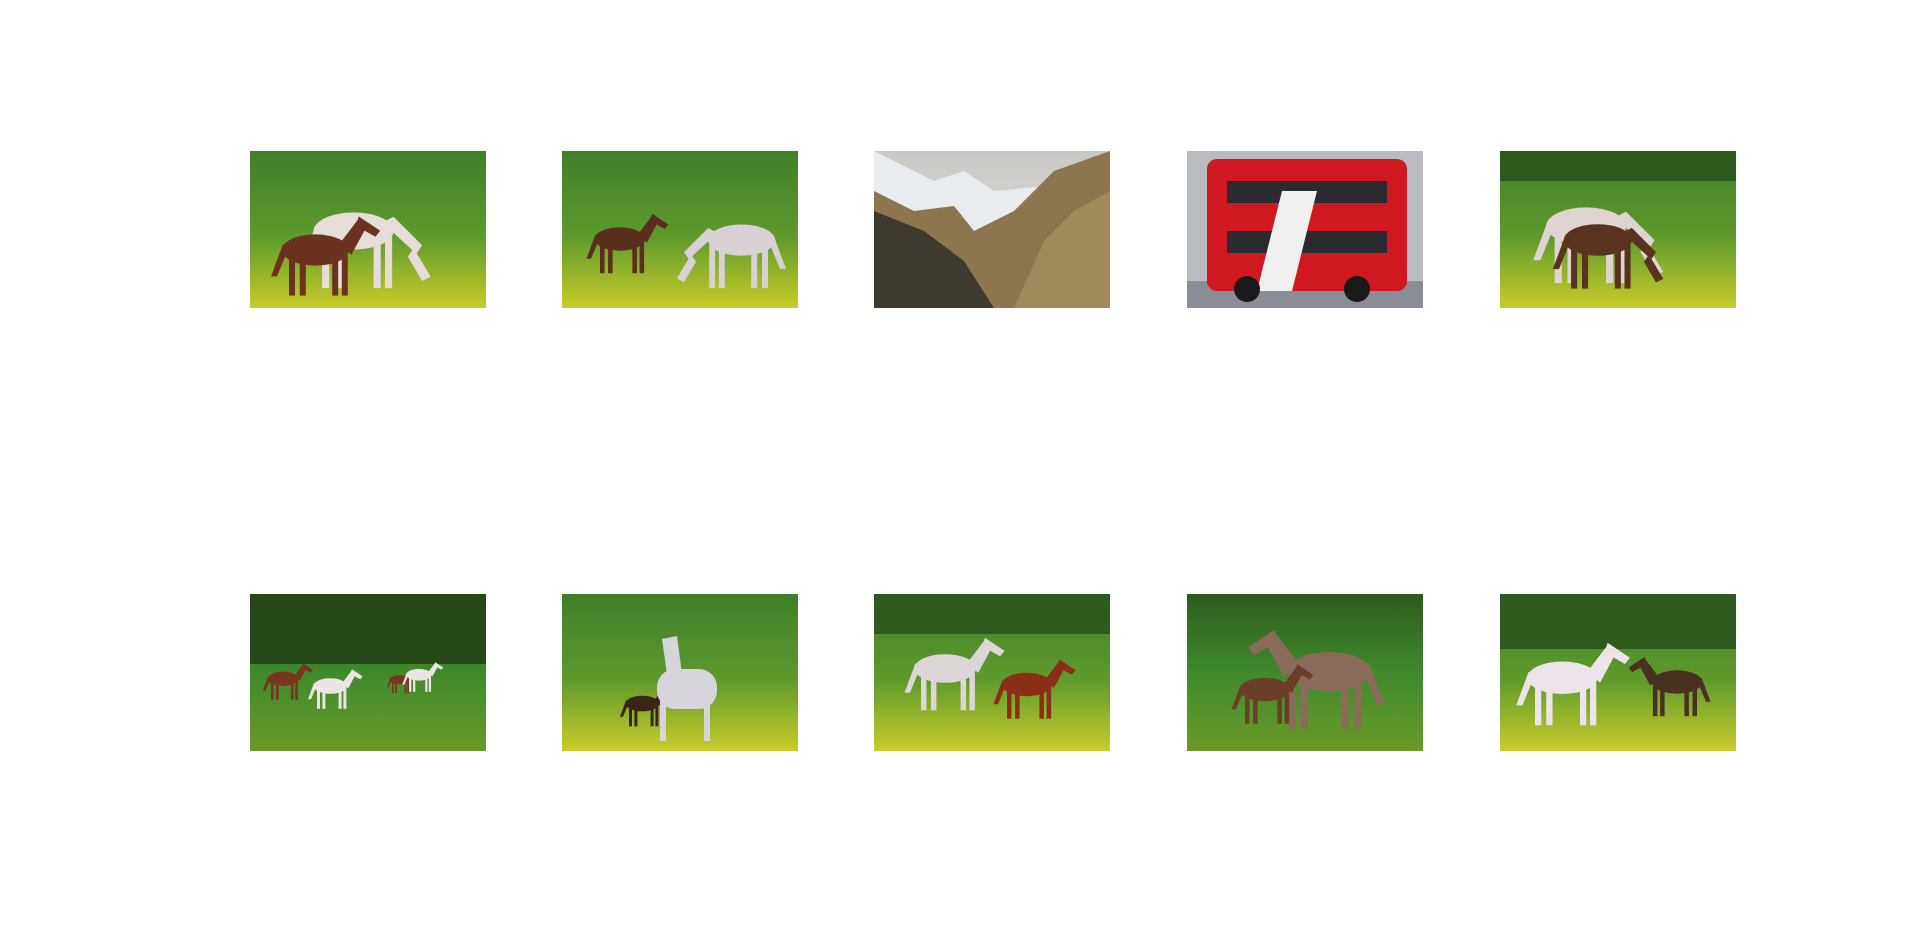 The height and width of the screenshot is (936, 1920). What do you see at coordinates (1307, 242) in the screenshot?
I see `bus-windows` at bounding box center [1307, 242].